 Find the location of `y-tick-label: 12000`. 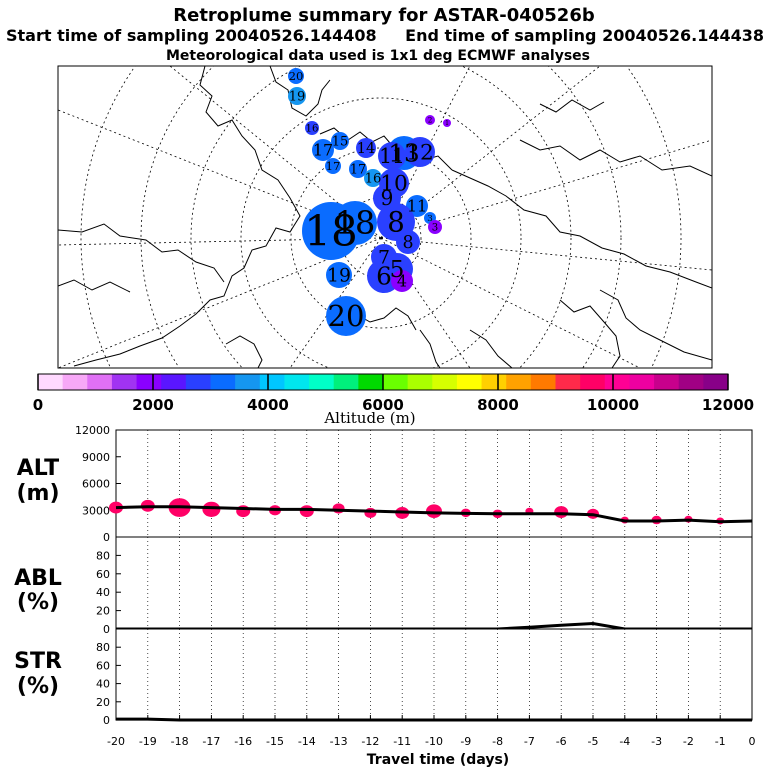

y-tick-label: 12000 is located at coordinates (92, 430).